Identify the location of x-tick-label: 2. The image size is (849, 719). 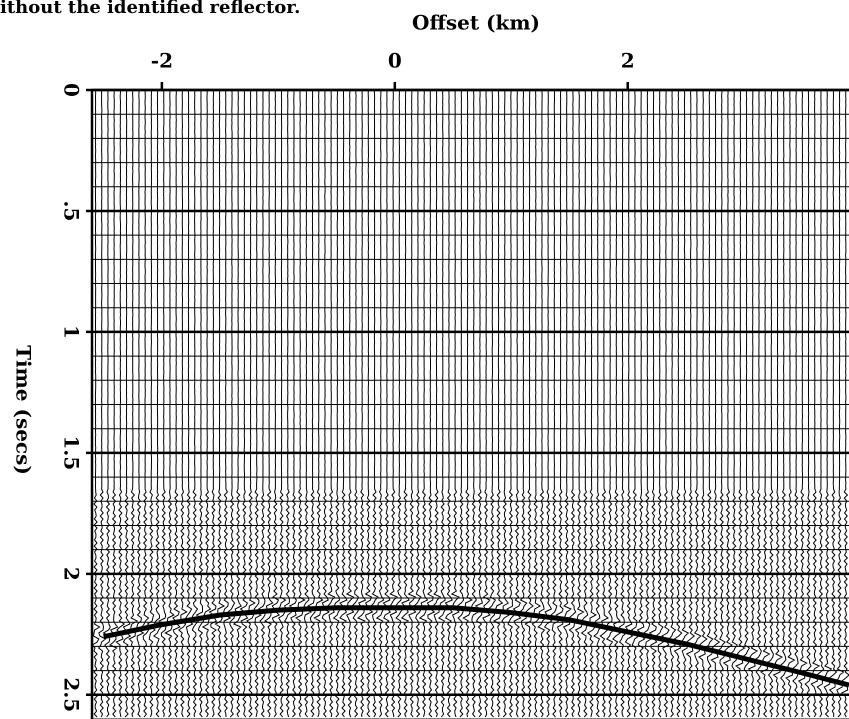
(628, 61).